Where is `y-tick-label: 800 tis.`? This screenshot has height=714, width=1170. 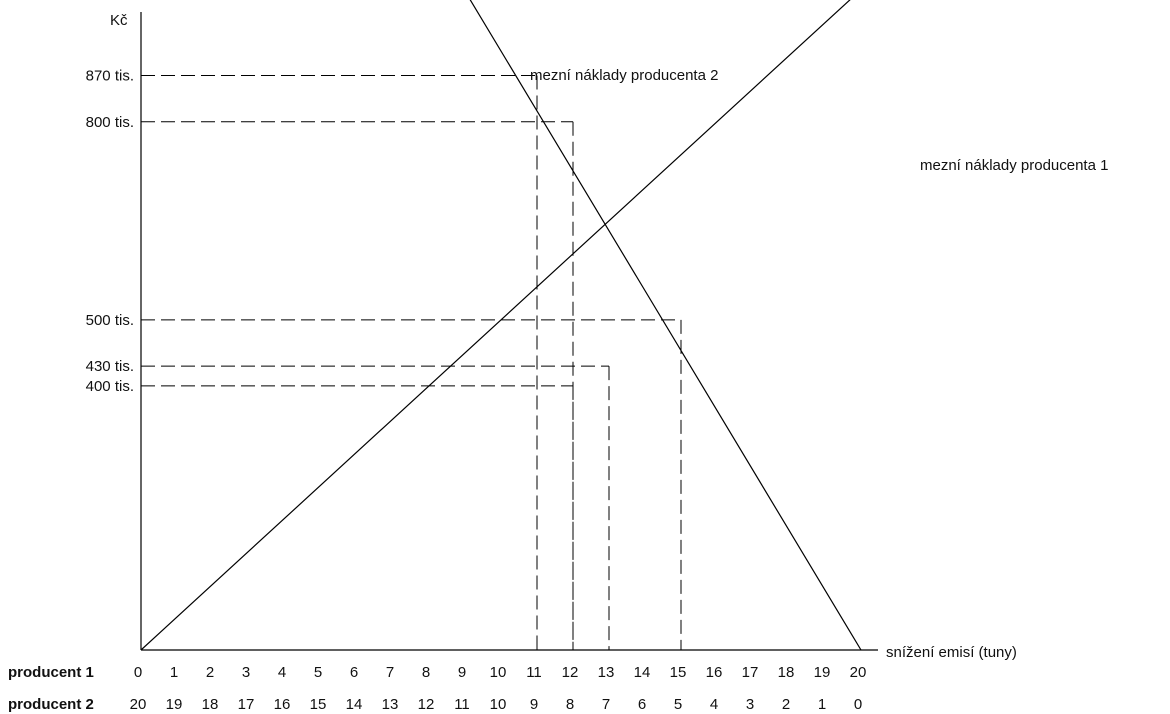
y-tick-label: 800 tis. is located at coordinates (110, 122).